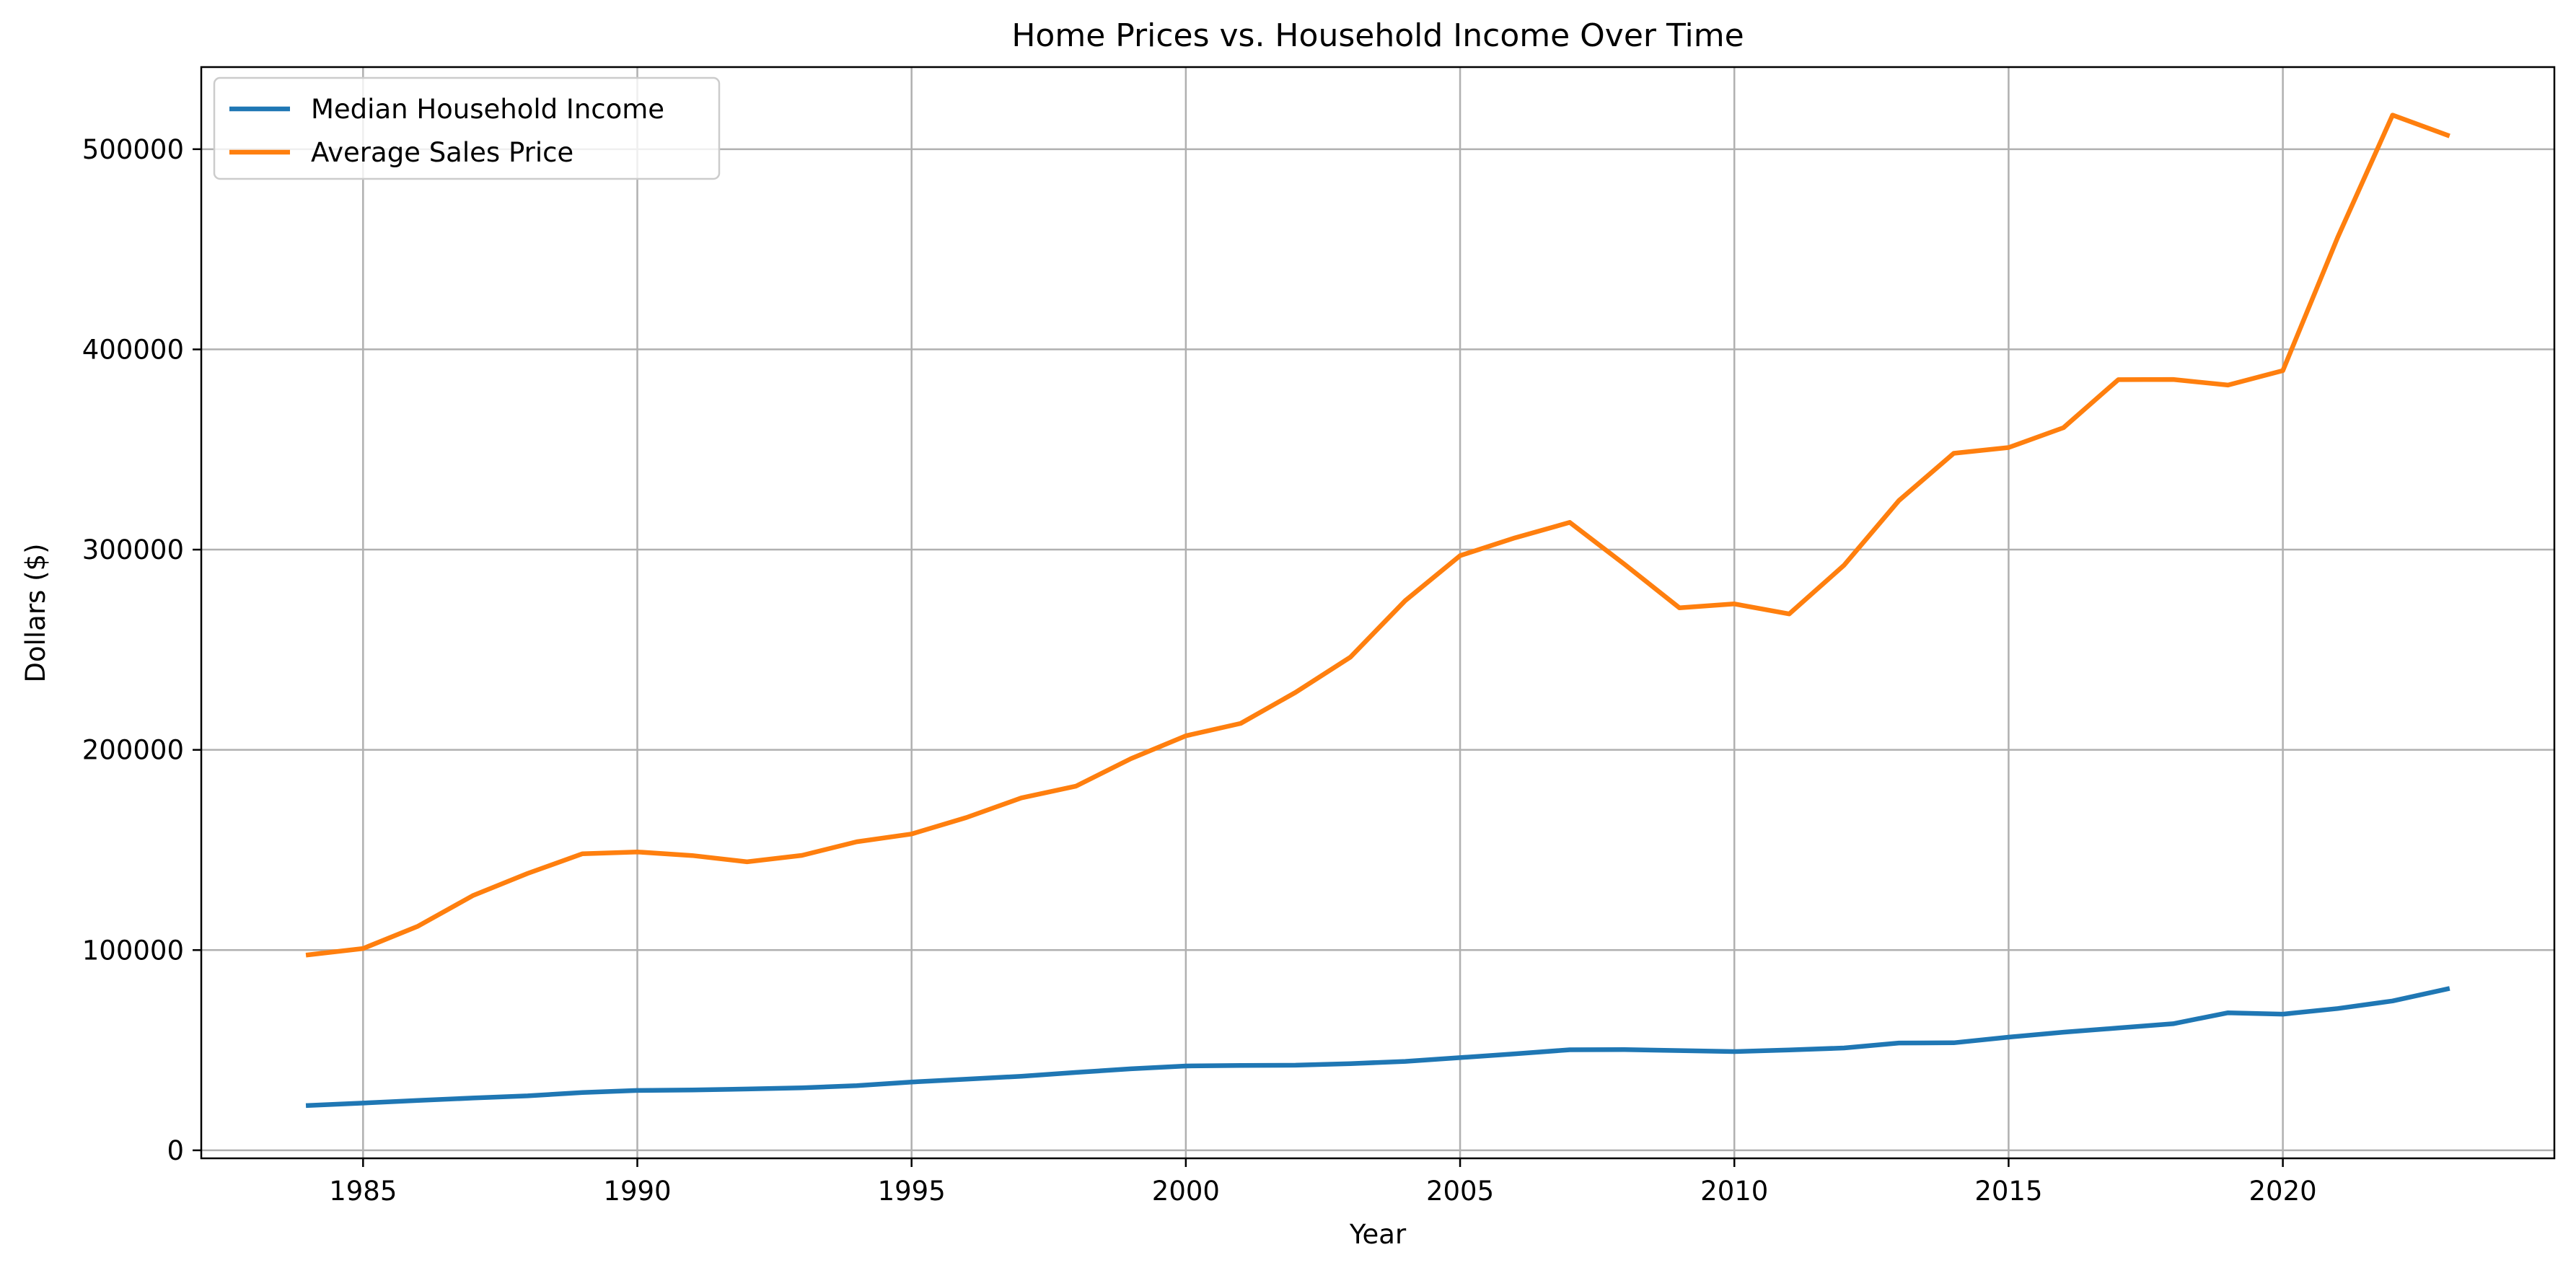 This screenshot has width=2576, height=1273. Describe the element at coordinates (175, 1150) in the screenshot. I see `y-tick-label: 0` at that location.